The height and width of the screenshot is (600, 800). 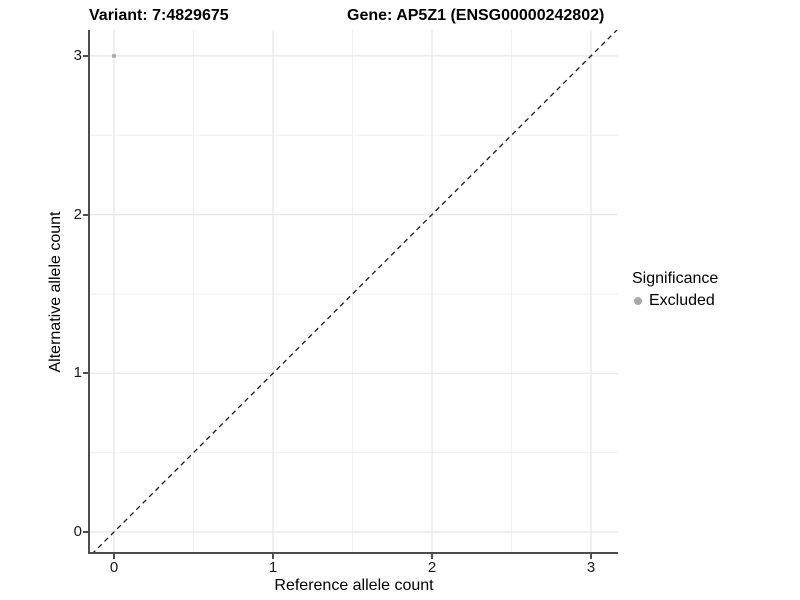 What do you see at coordinates (354, 585) in the screenshot?
I see `x-axis-title: Reference allele count` at bounding box center [354, 585].